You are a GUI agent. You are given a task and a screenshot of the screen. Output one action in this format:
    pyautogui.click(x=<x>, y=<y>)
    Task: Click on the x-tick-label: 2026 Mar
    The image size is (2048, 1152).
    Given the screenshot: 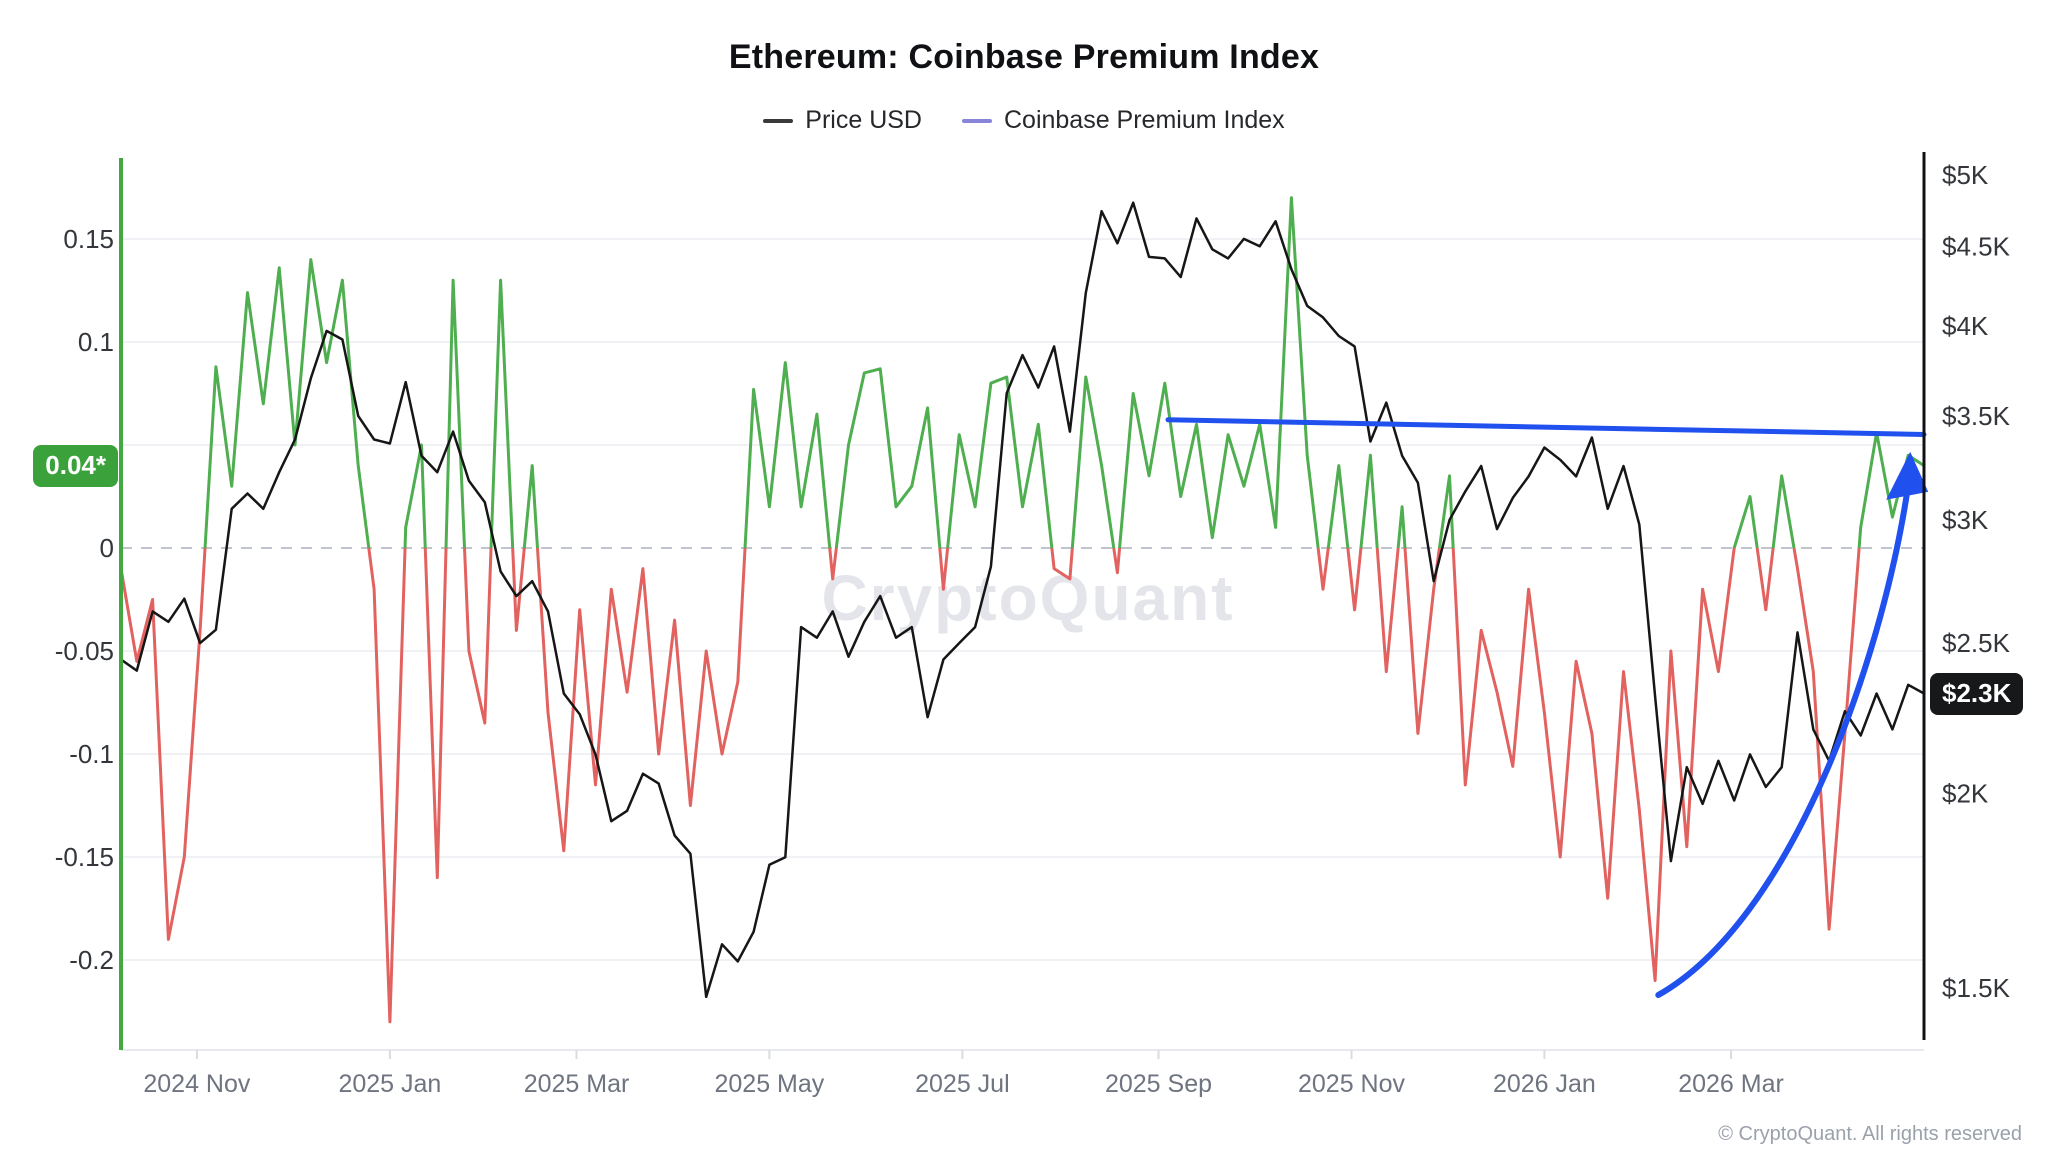 What is the action you would take?
    pyautogui.click(x=1731, y=1084)
    